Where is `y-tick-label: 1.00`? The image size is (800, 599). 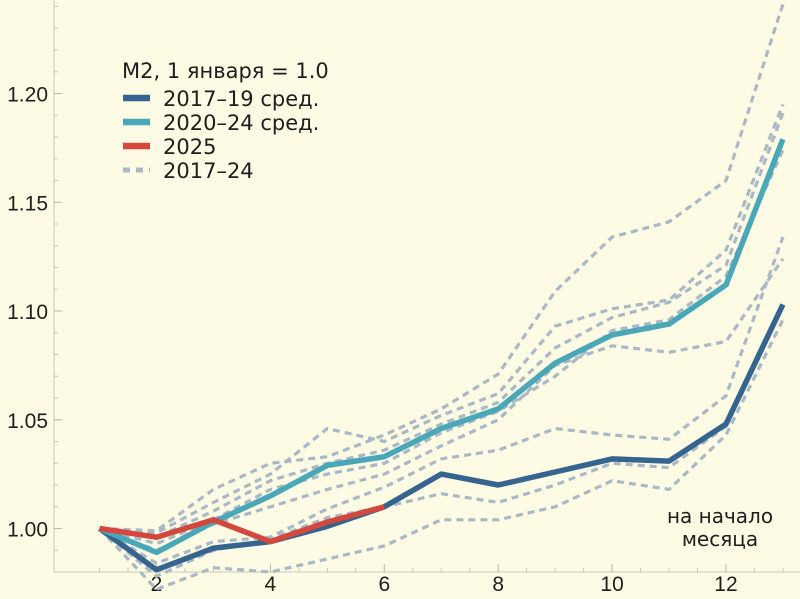
y-tick-label: 1.00 is located at coordinates (27, 530).